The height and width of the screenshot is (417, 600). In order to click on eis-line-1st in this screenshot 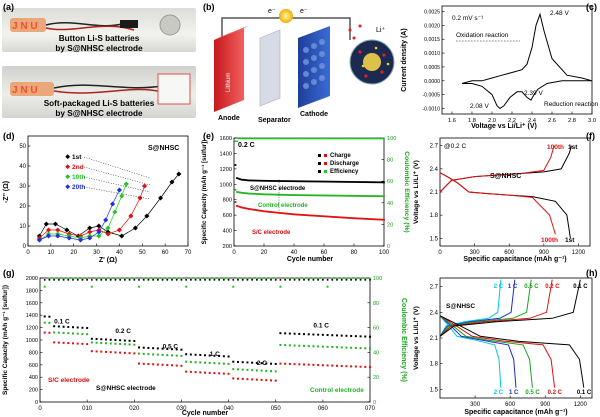, I will do `click(109, 205)`.